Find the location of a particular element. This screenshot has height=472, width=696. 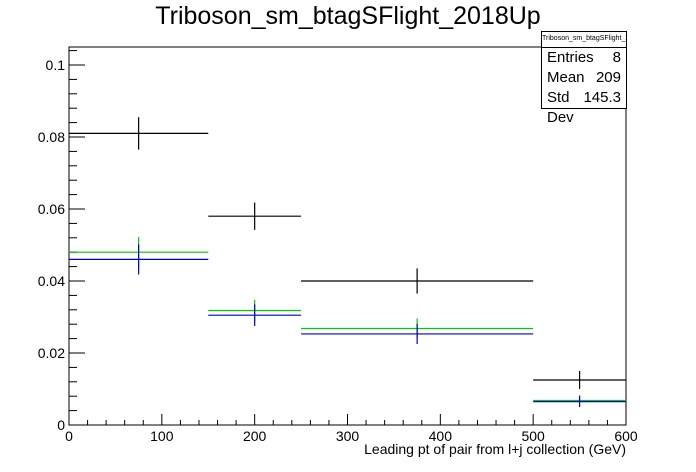

x-tick-label: 500 is located at coordinates (533, 436).